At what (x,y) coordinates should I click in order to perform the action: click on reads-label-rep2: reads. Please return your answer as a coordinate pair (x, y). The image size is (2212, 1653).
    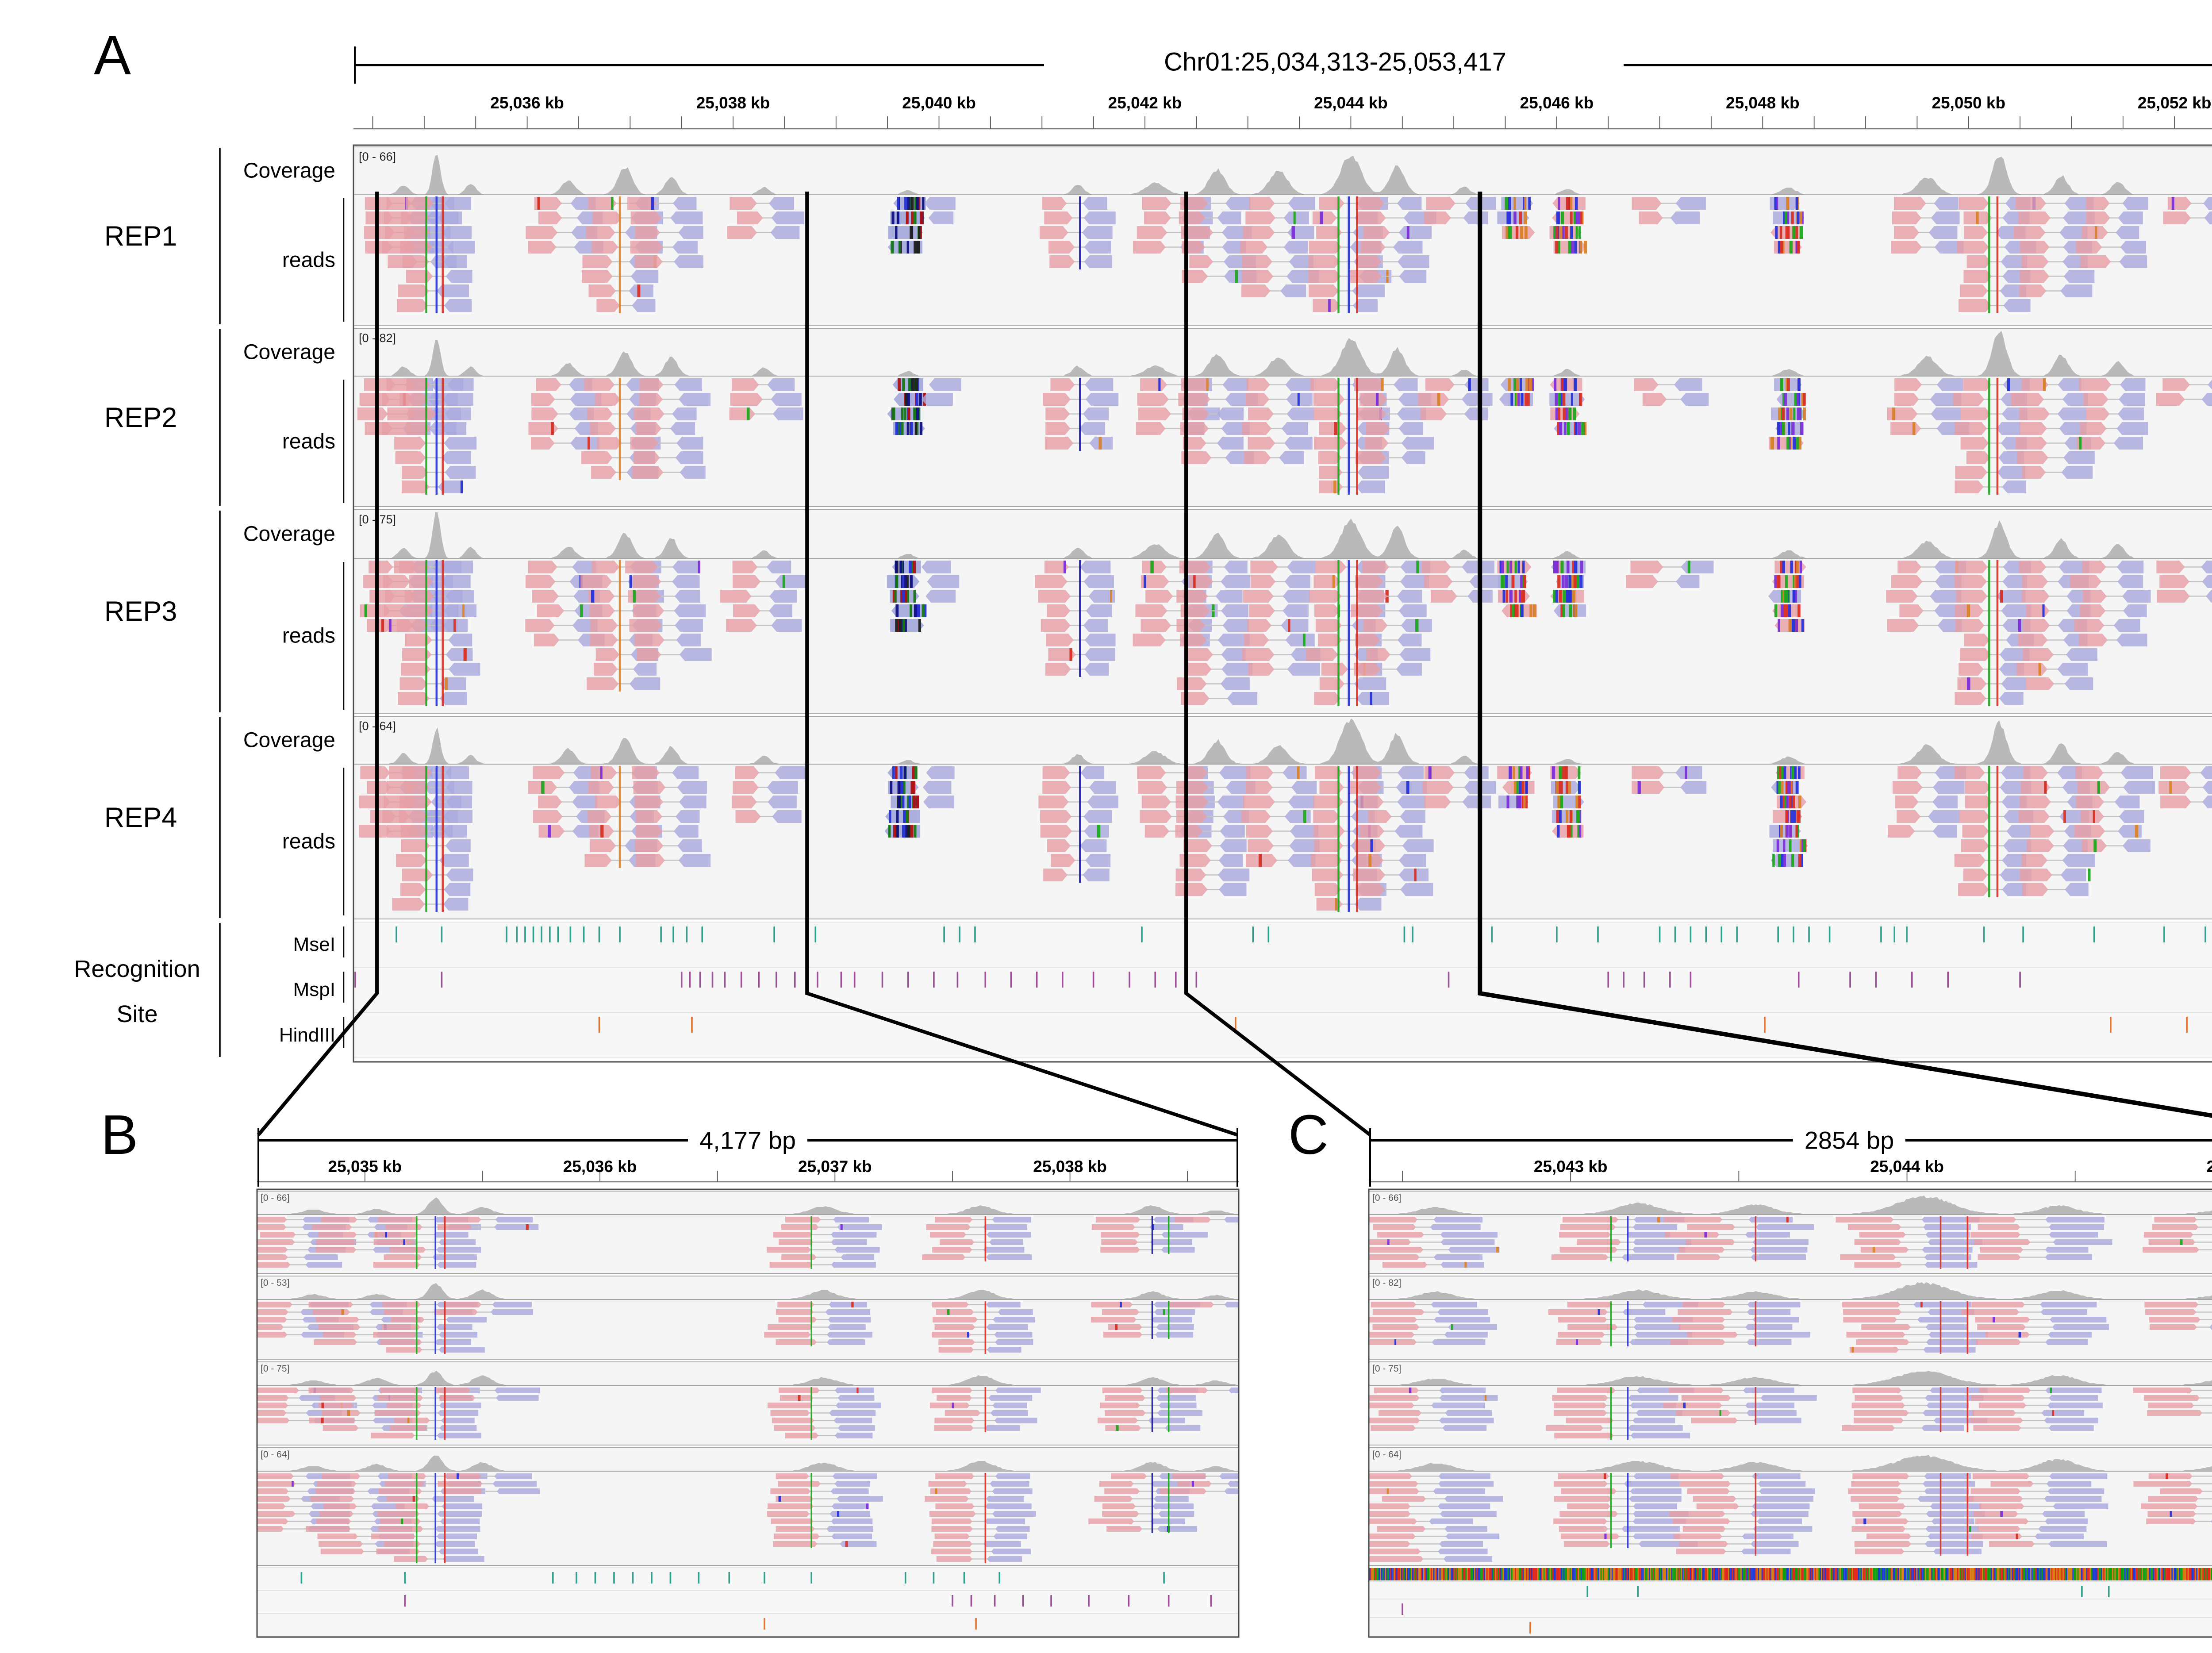
    Looking at the image, I should click on (309, 441).